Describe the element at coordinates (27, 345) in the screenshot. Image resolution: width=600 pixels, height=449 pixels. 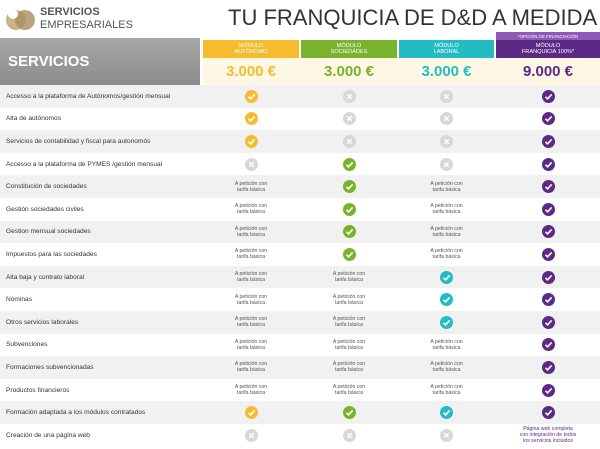
I see `row-label: Subvenciones` at that location.